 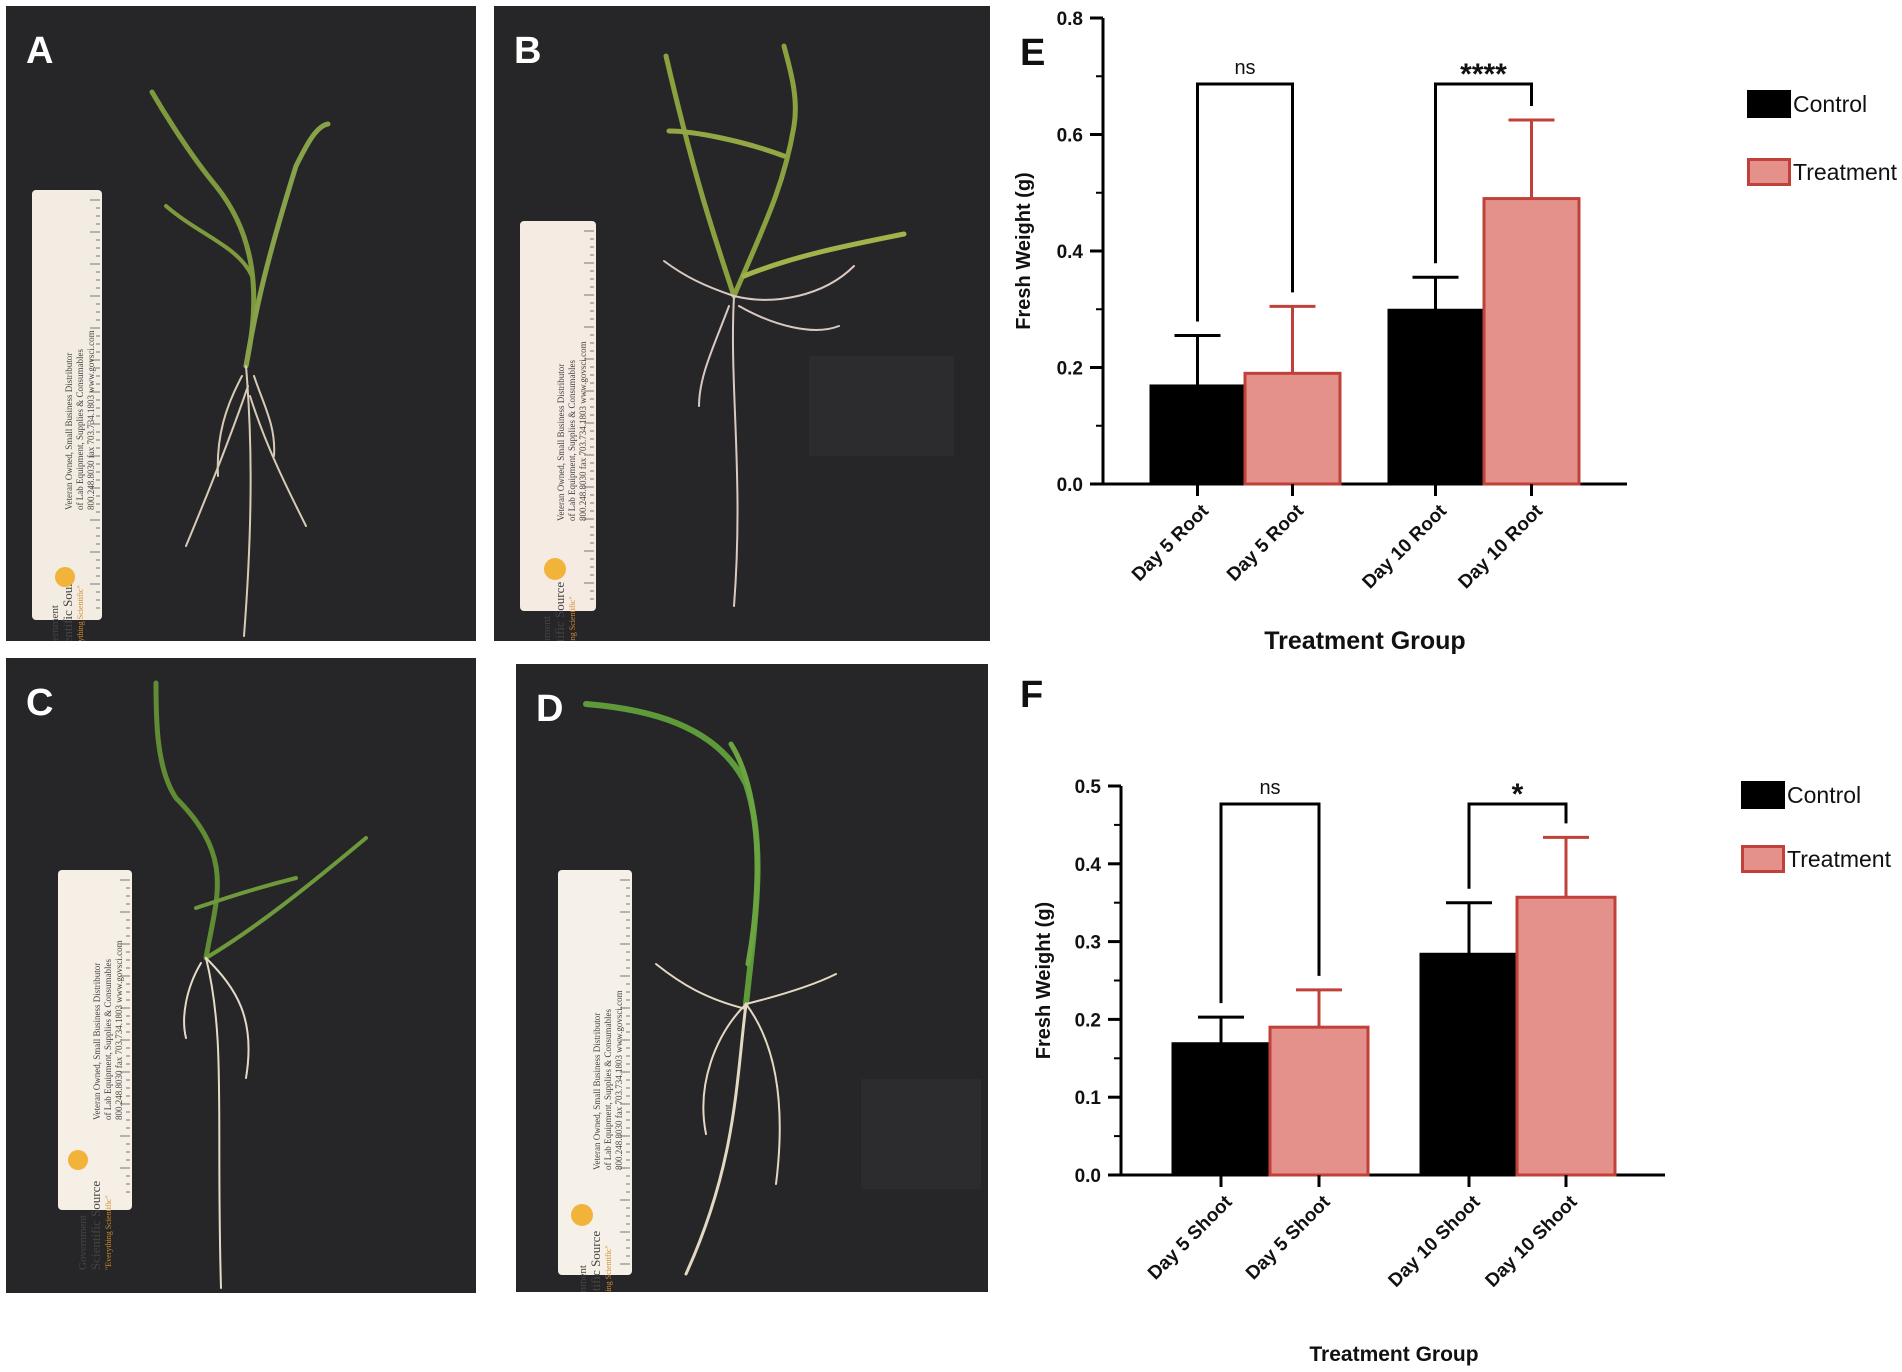 I want to click on legend-e: Control Treatment, so click(x=1822, y=155).